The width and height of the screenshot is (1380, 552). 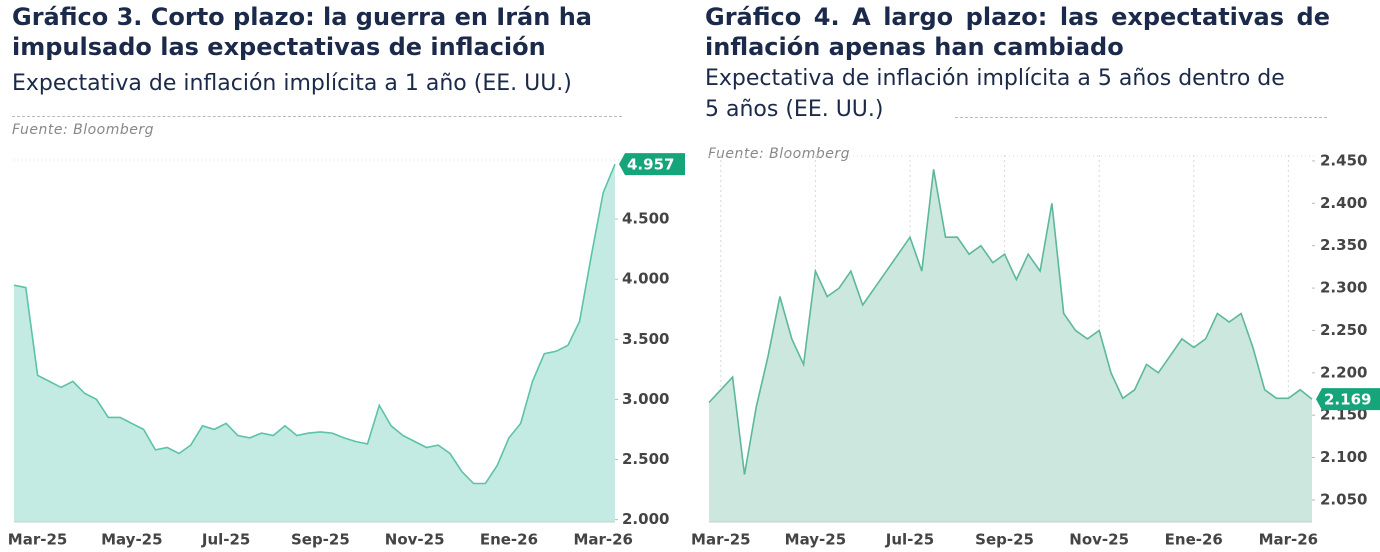 What do you see at coordinates (645, 219) in the screenshot?
I see `y-tick-label: 4.500` at bounding box center [645, 219].